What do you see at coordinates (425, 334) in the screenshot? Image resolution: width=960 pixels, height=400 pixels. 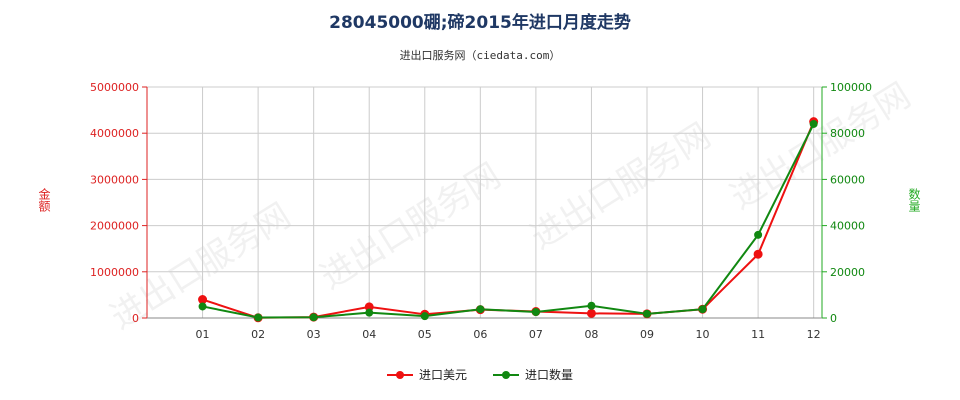 I see `x-tick-label: 05` at bounding box center [425, 334].